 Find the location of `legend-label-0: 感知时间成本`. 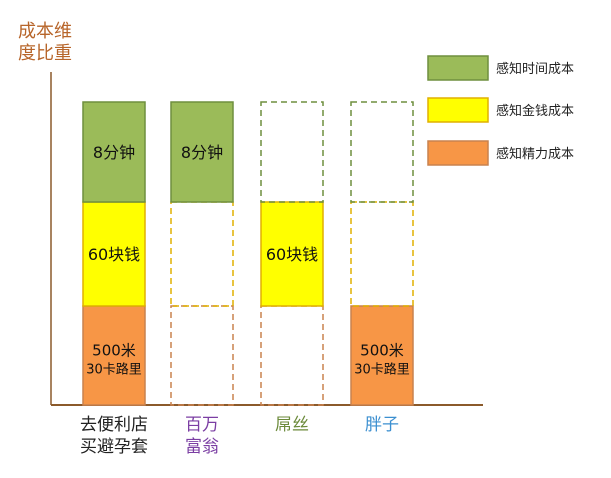

legend-label-0: 感知时间成本 is located at coordinates (535, 69).